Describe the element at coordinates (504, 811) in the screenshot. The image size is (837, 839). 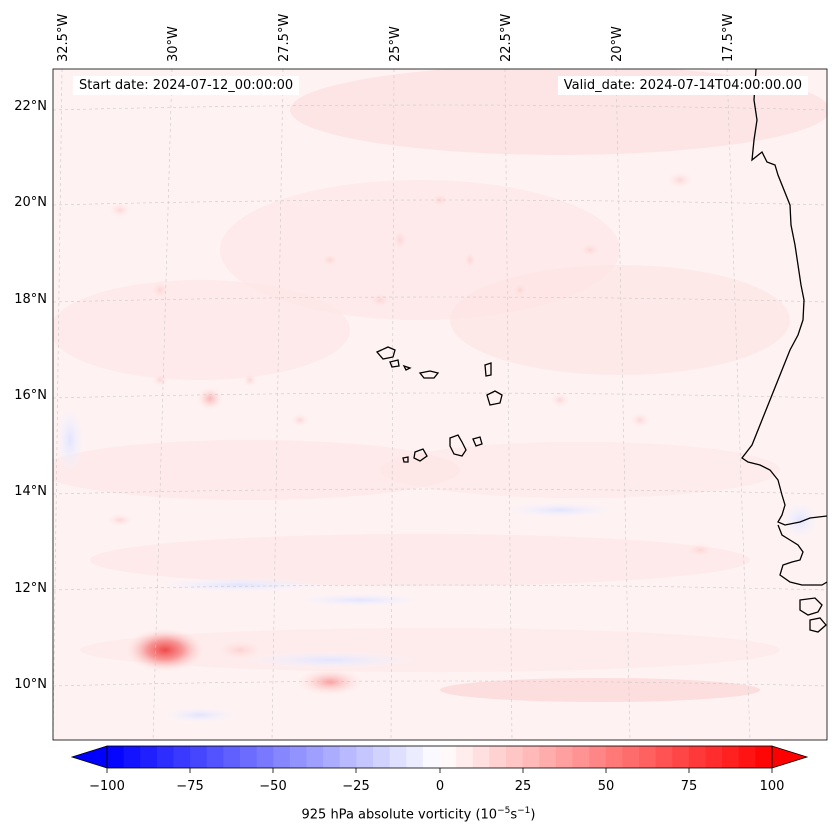
I see `cb-title-exp1: −5` at that location.